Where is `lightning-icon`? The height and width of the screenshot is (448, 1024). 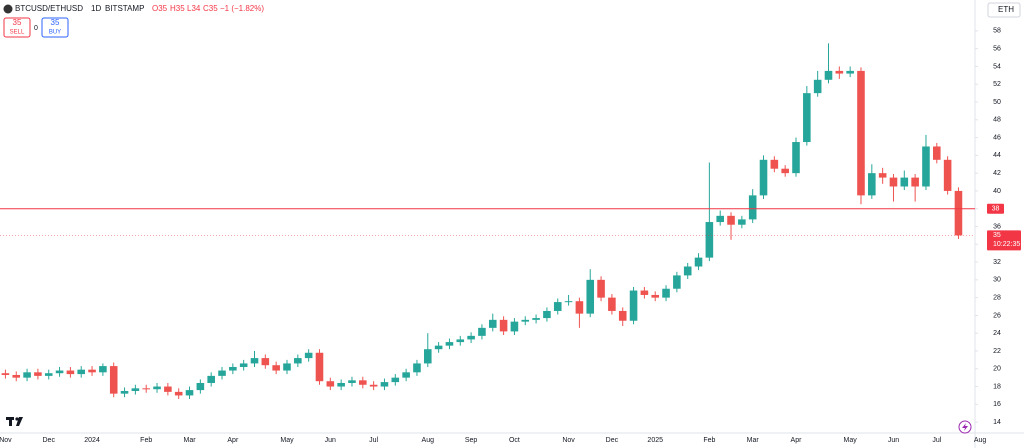 lightning-icon is located at coordinates (965, 427).